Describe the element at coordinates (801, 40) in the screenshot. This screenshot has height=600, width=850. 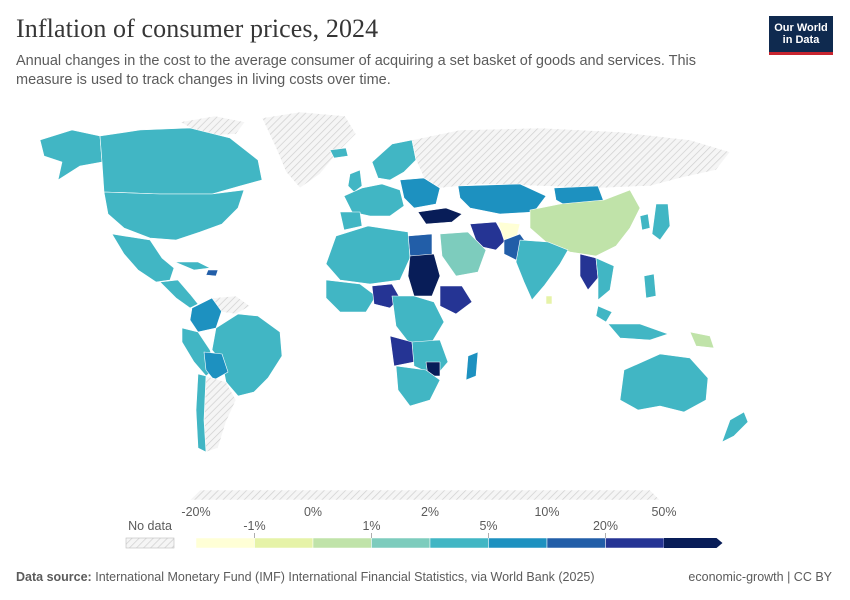
I see `logo-line-2: in Data` at that location.